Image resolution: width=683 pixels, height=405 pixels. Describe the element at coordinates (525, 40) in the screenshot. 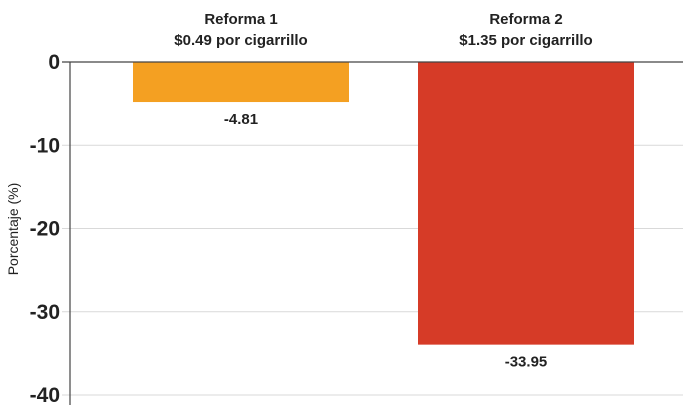

I see `category-label: $1.35 por cigarrillo` at that location.